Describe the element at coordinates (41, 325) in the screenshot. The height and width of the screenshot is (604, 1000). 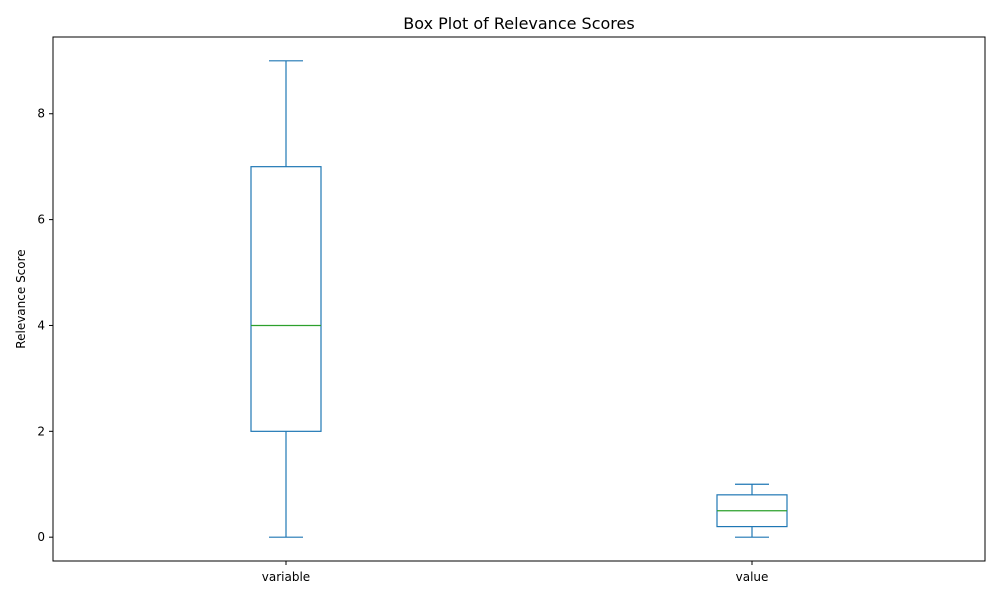
I see `y-tick-label: 4` at that location.